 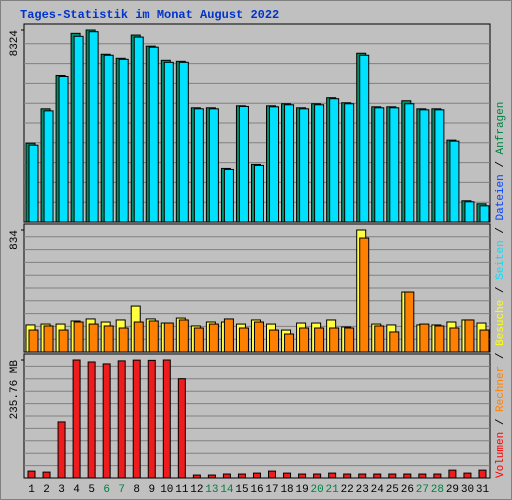 I want to click on legend-item: Rechner, so click(x=501, y=389).